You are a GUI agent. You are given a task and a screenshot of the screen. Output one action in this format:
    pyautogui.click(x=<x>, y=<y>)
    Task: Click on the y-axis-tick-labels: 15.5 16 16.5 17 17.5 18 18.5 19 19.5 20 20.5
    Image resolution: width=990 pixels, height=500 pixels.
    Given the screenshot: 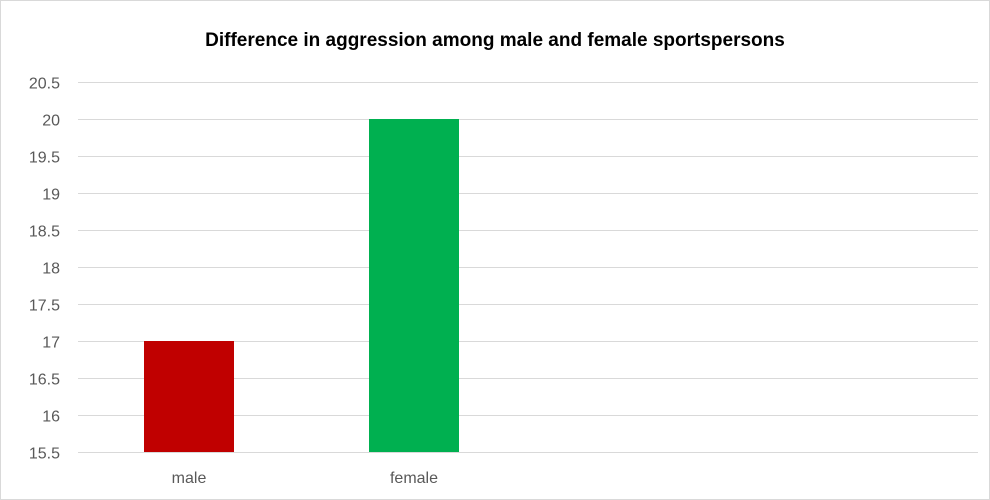 What is the action you would take?
    pyautogui.click(x=44, y=269)
    